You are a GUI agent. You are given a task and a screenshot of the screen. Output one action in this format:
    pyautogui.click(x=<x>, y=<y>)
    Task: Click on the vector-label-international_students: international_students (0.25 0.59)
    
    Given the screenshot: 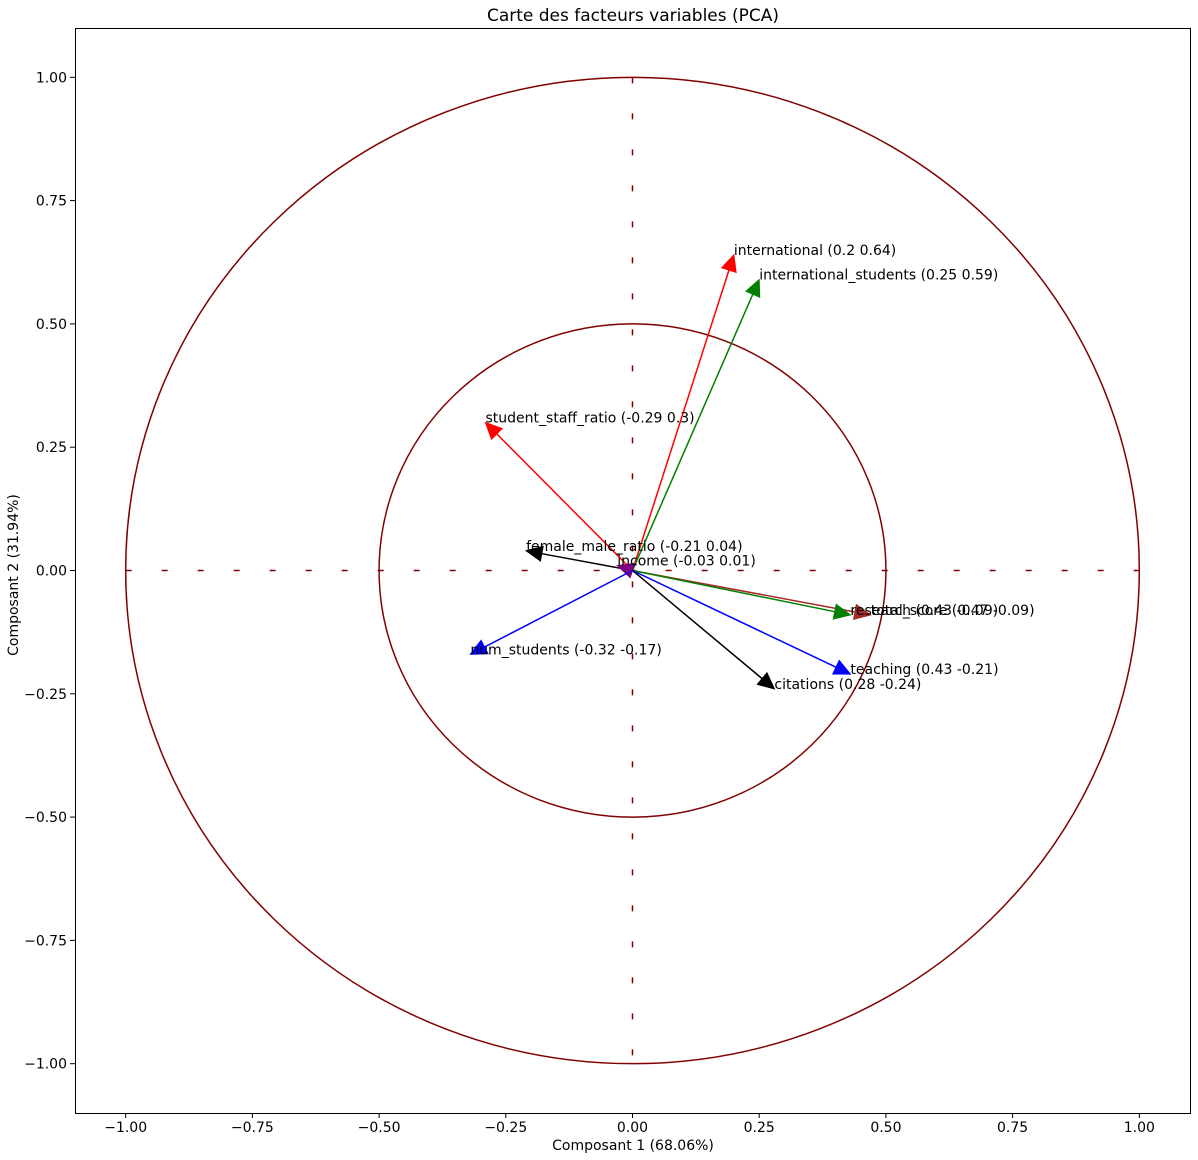 What is the action you would take?
    pyautogui.click(x=878, y=276)
    